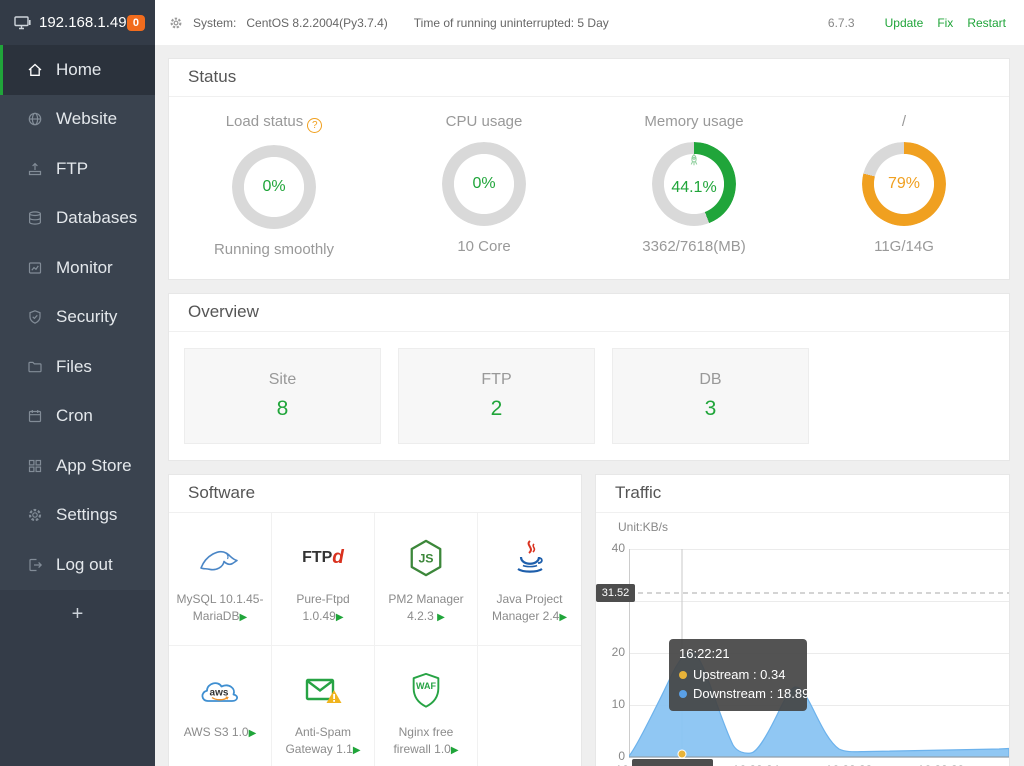 Image resolution: width=1024 pixels, height=766 pixels. I want to click on database-icon, so click(35, 218).